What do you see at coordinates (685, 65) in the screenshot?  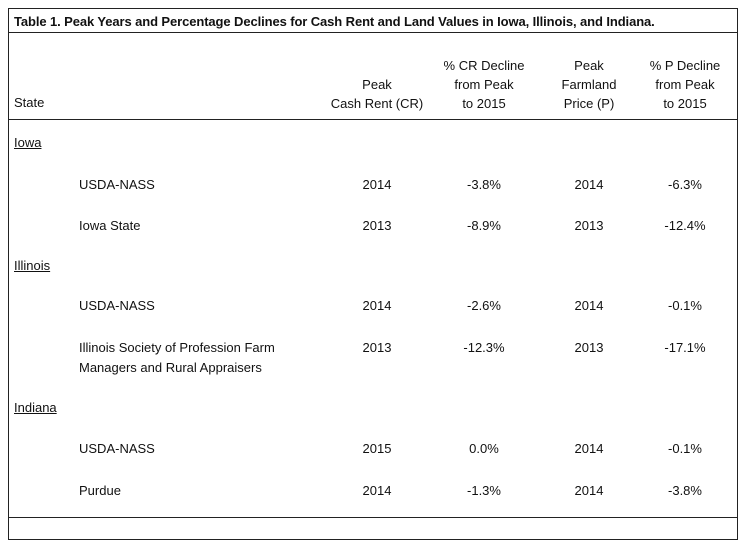 I see `header-p-decline-line1: % P Decline` at bounding box center [685, 65].